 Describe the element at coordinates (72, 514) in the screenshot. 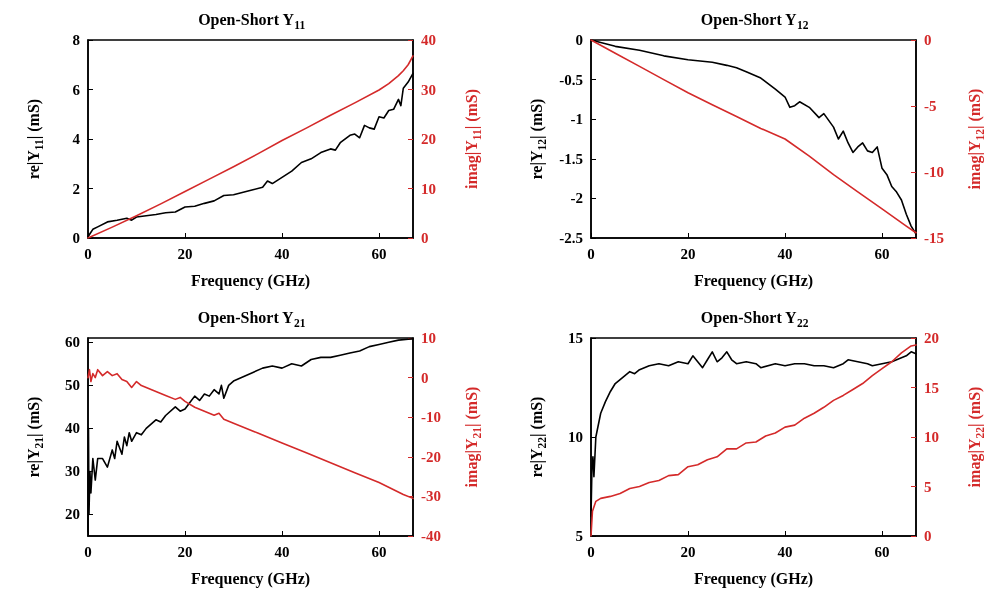

I see `y-tick-label: 20` at that location.